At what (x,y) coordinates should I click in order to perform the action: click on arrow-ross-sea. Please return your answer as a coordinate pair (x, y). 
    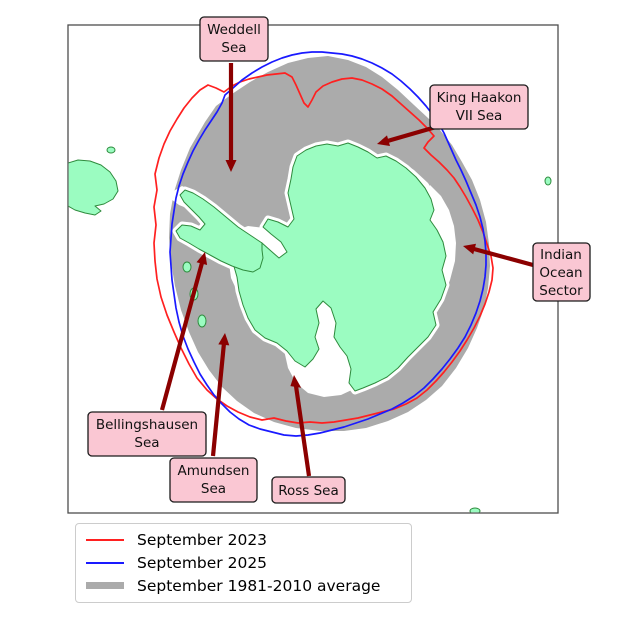
    Looking at the image, I should click on (301, 426).